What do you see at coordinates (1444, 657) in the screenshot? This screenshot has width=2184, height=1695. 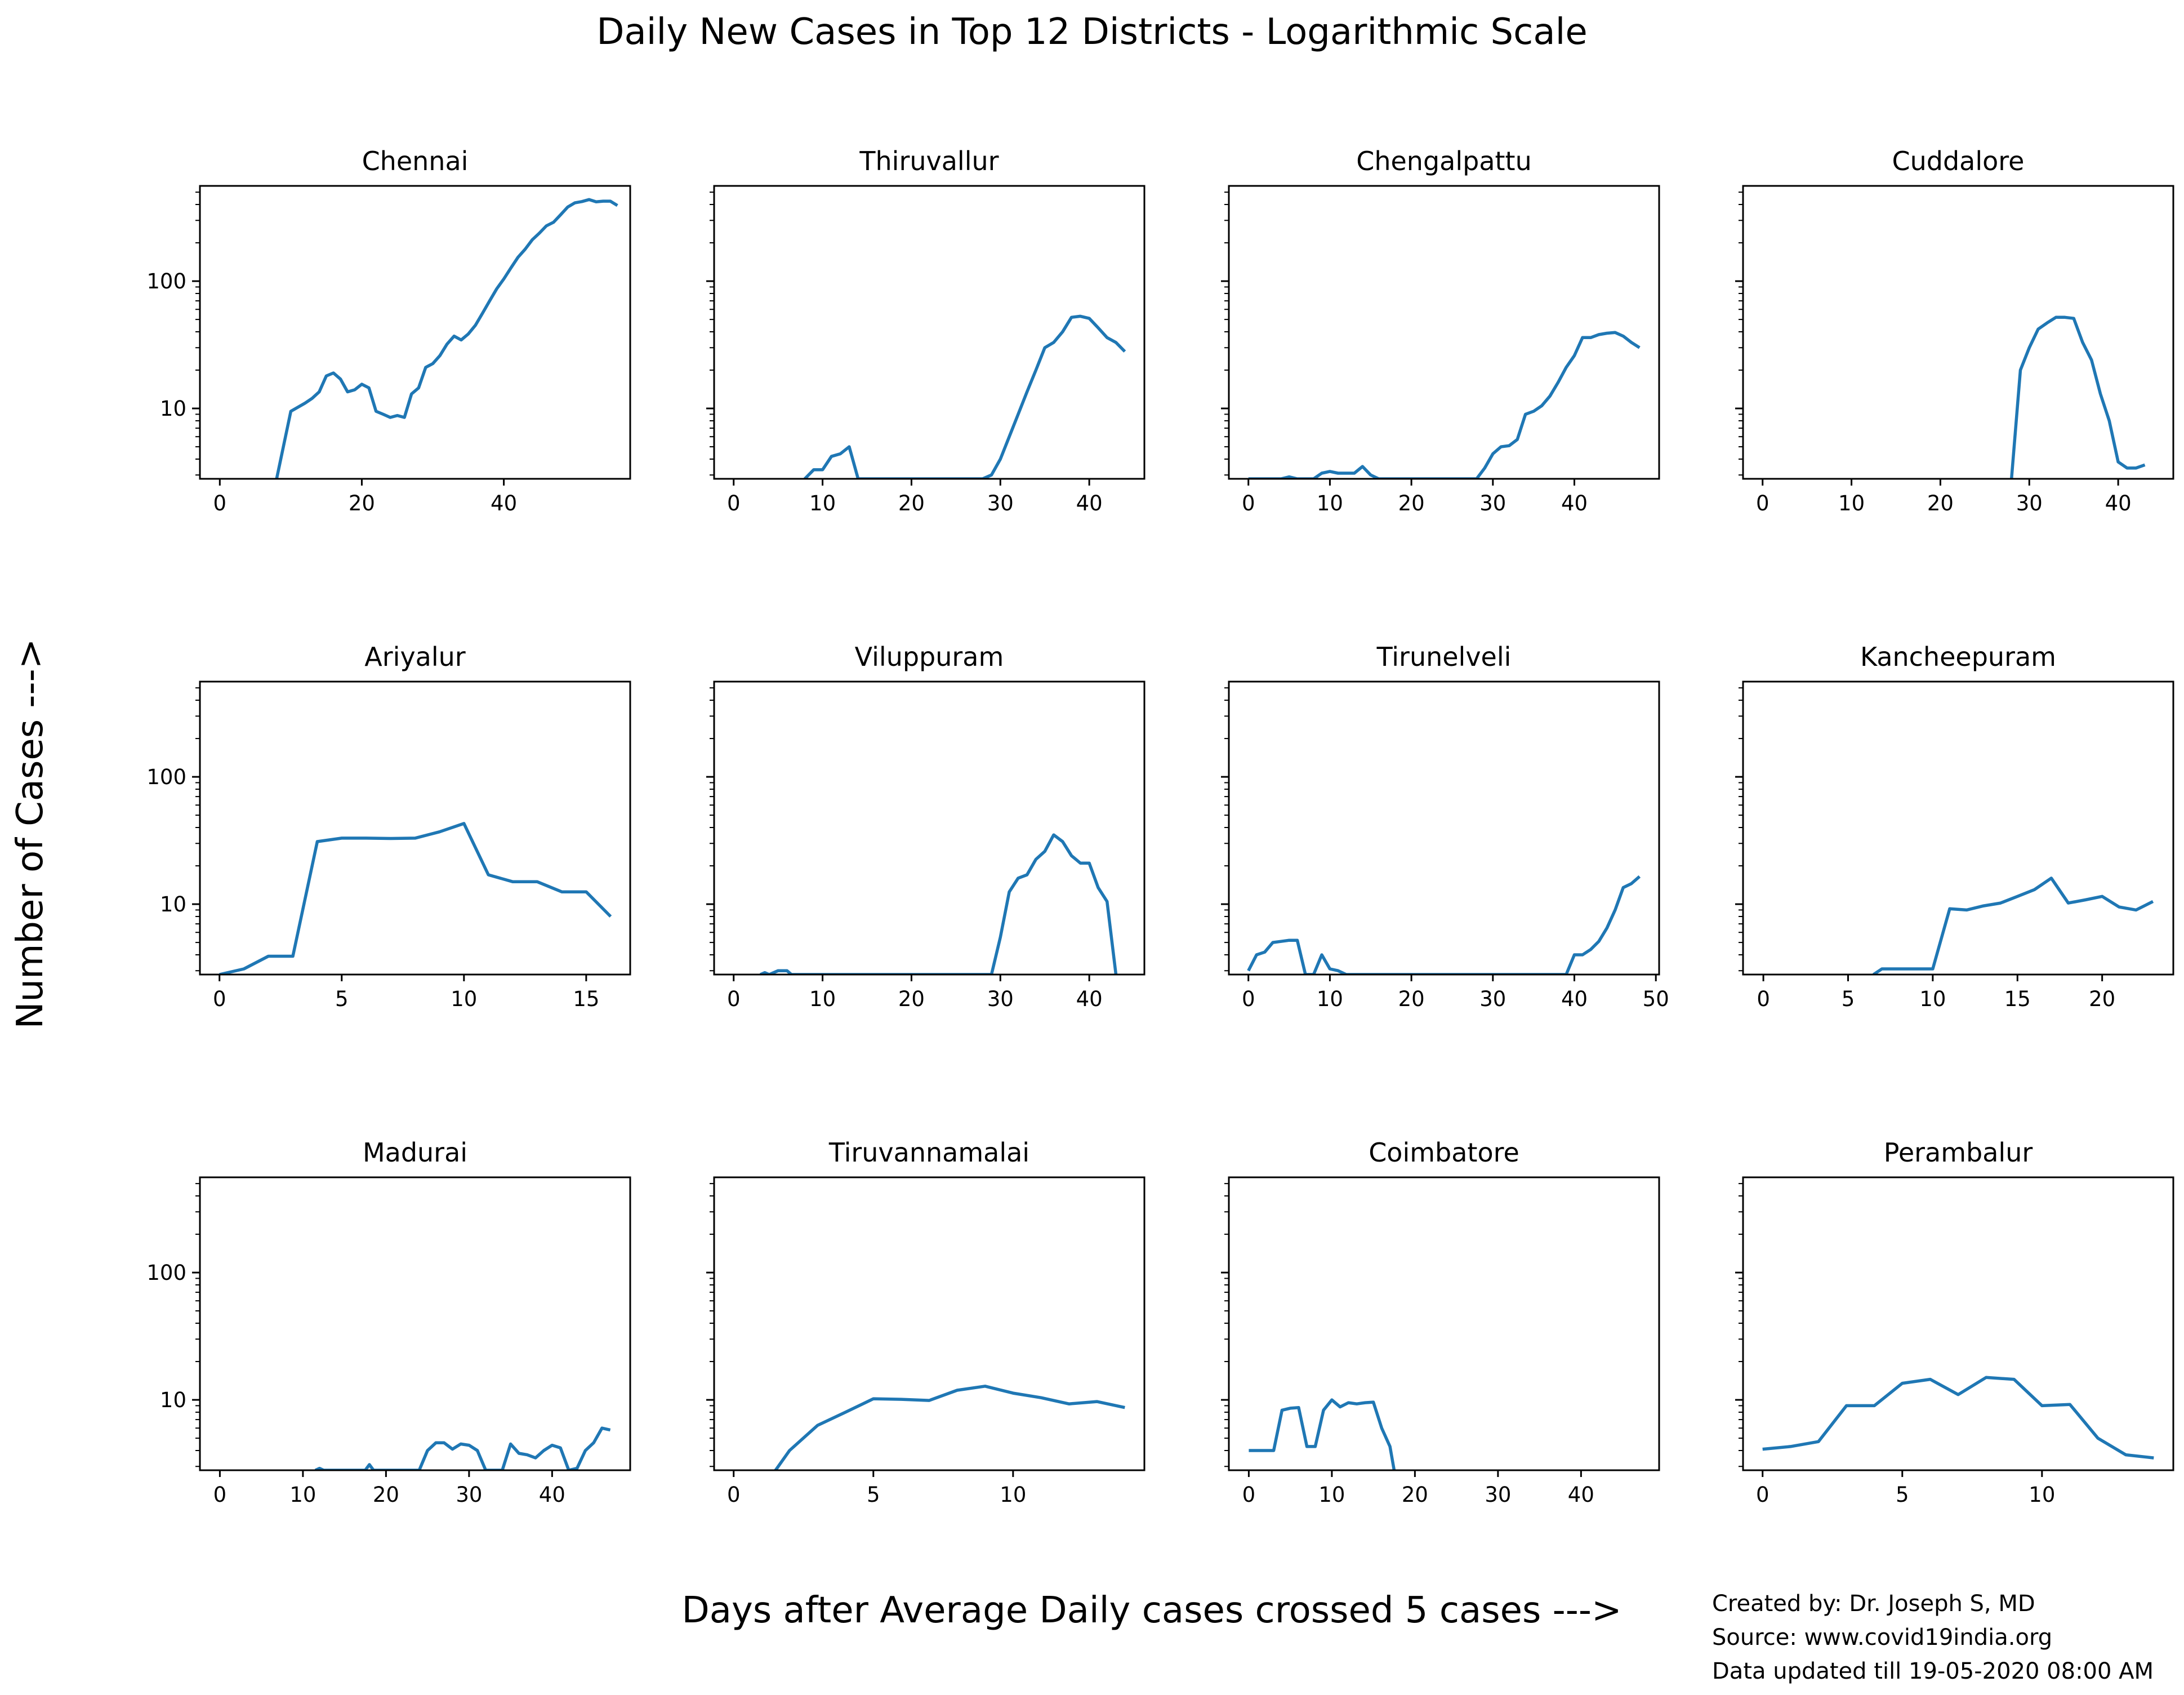 I see `panel-title-tirunelveli: Tirunelveli` at bounding box center [1444, 657].